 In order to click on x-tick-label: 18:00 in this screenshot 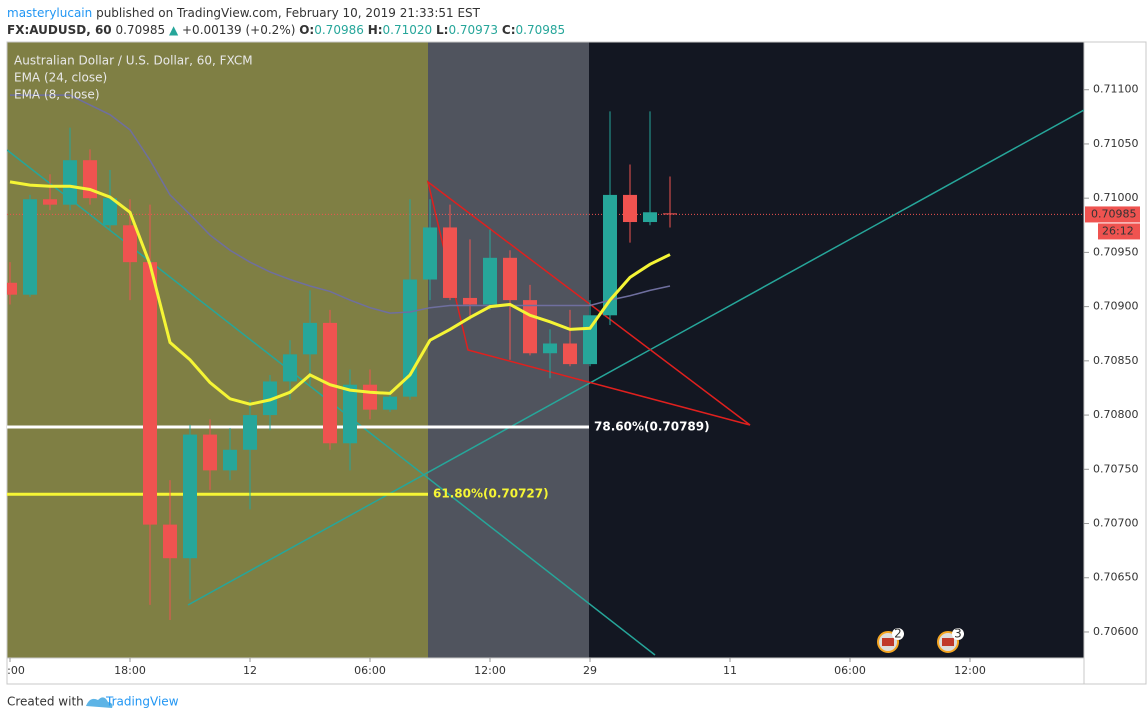, I will do `click(130, 670)`.